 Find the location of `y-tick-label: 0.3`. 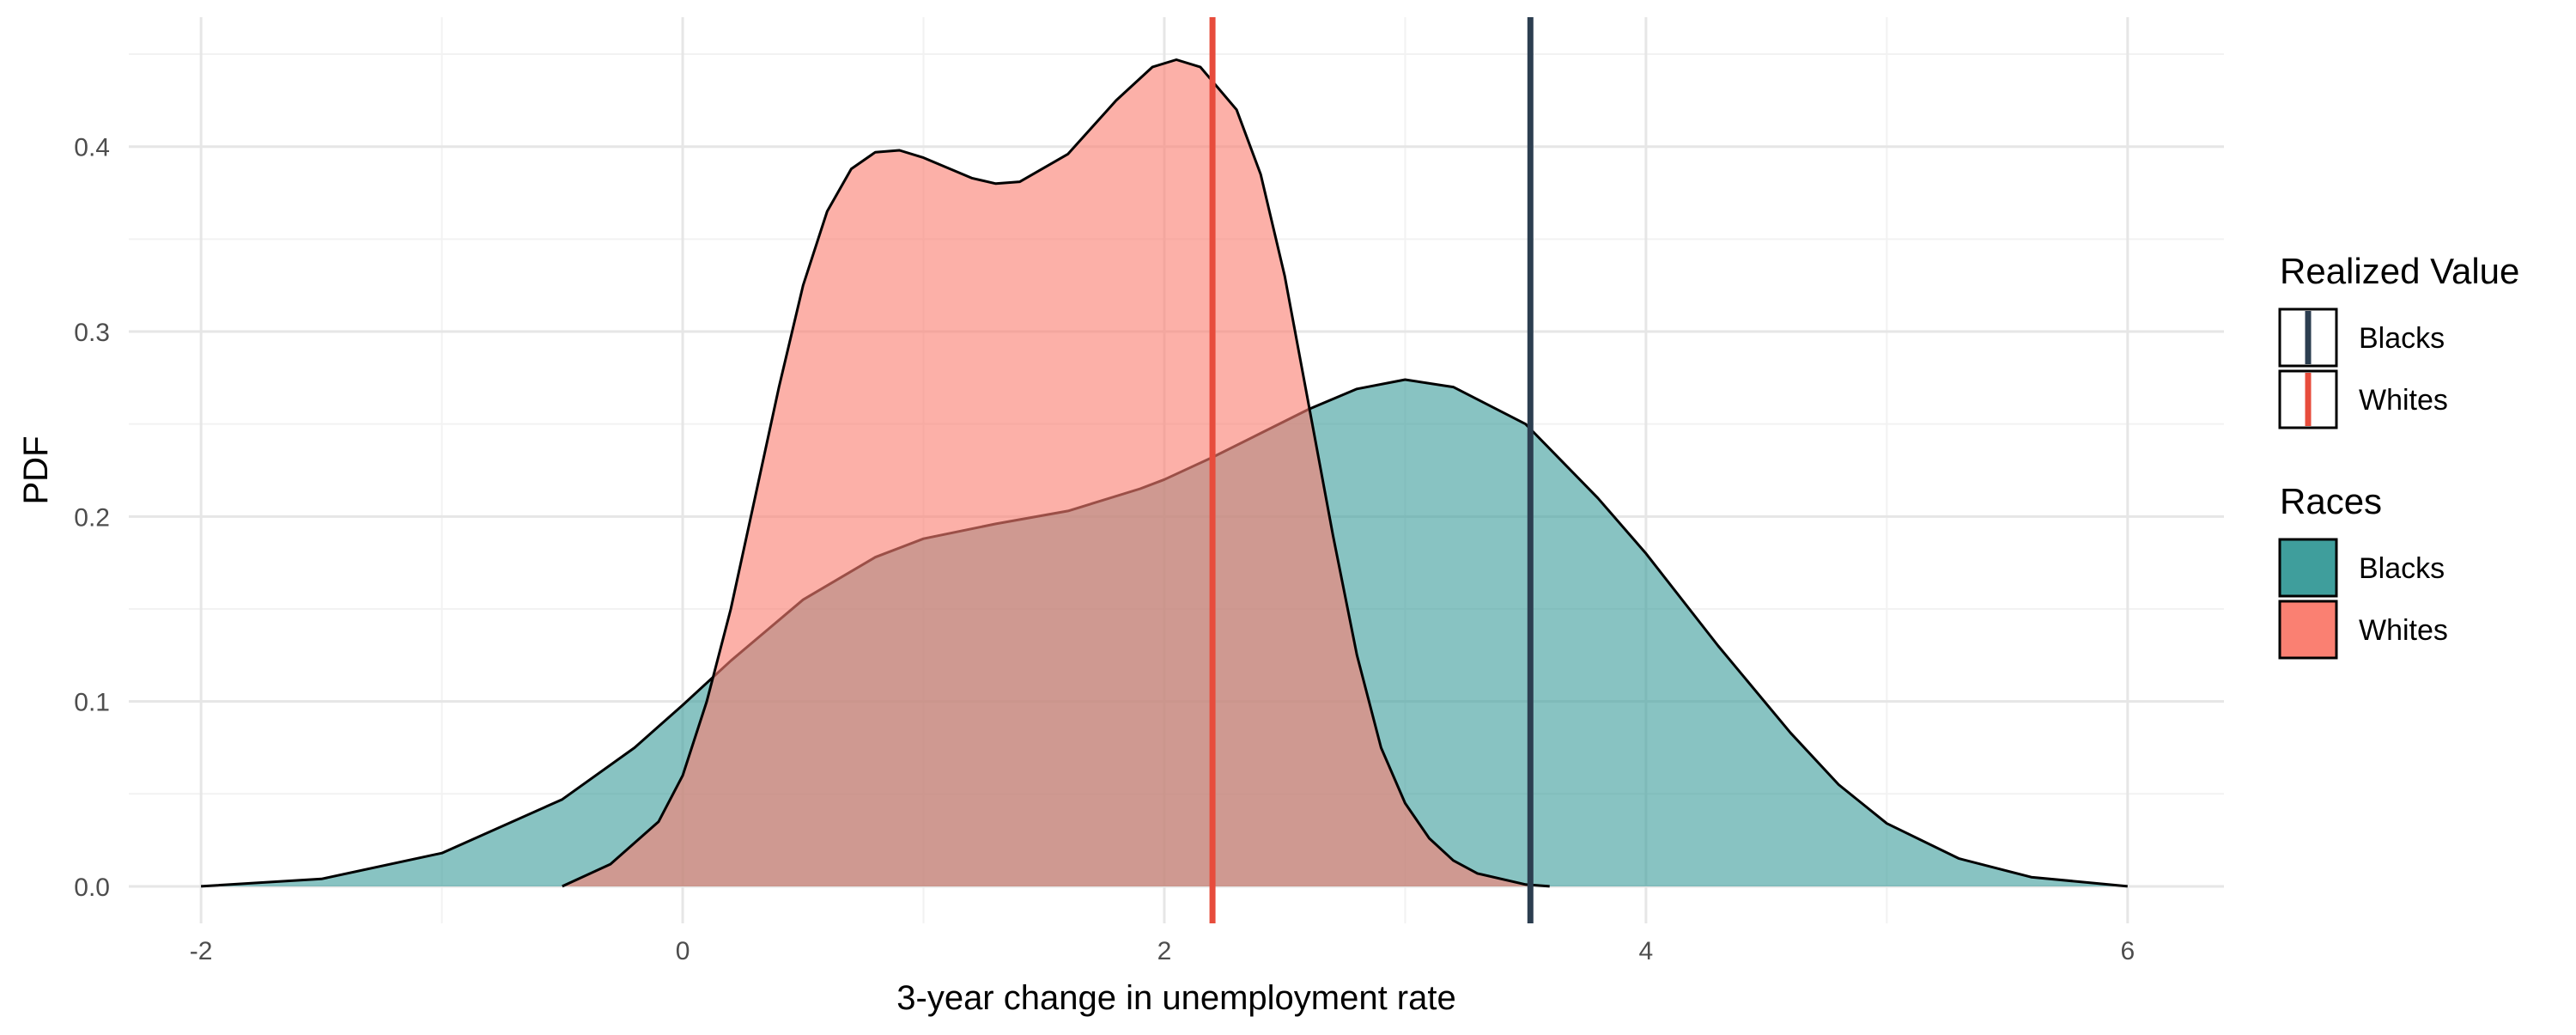

y-tick-label: 0.3 is located at coordinates (92, 333).